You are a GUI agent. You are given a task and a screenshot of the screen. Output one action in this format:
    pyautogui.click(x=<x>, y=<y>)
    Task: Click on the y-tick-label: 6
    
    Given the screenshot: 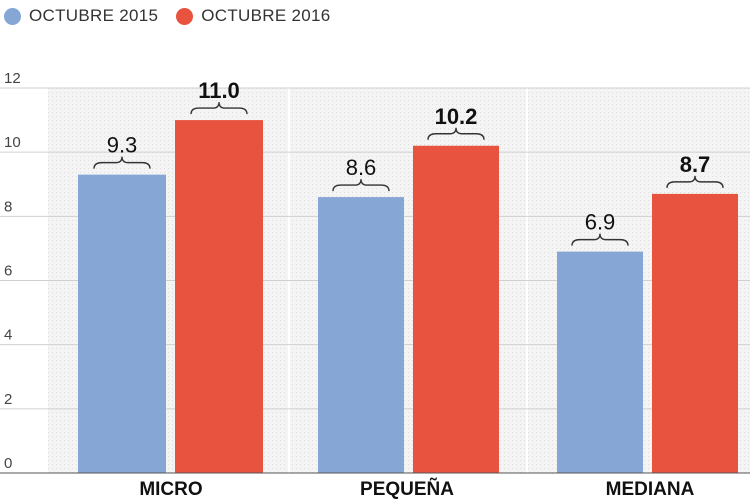 What is the action you would take?
    pyautogui.click(x=8, y=271)
    